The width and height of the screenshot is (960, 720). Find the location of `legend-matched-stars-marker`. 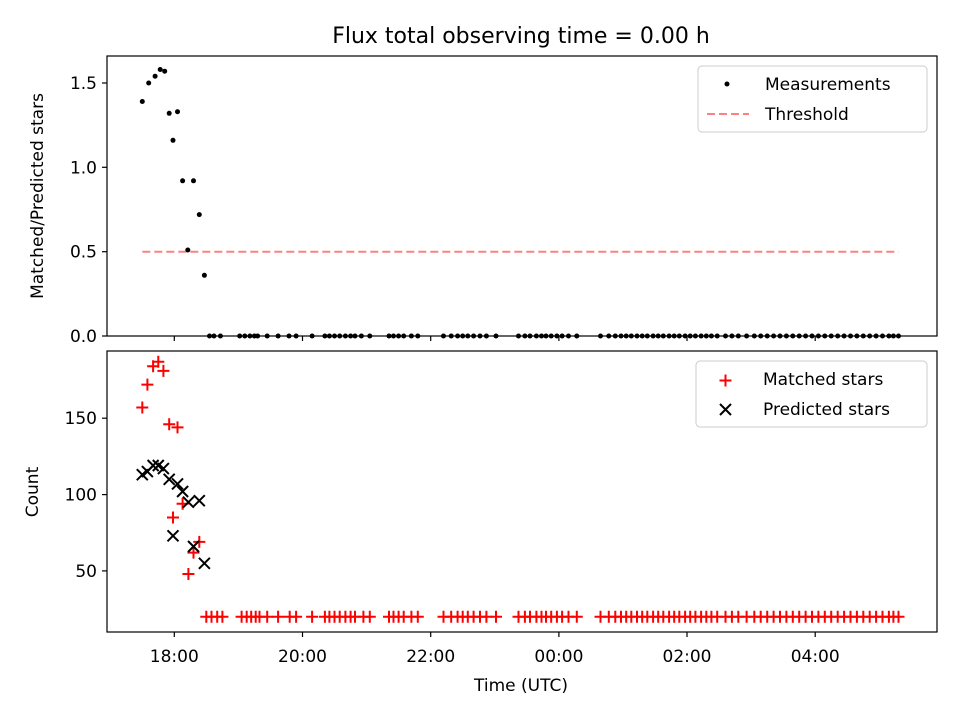

legend-matched-stars-marker is located at coordinates (725, 380).